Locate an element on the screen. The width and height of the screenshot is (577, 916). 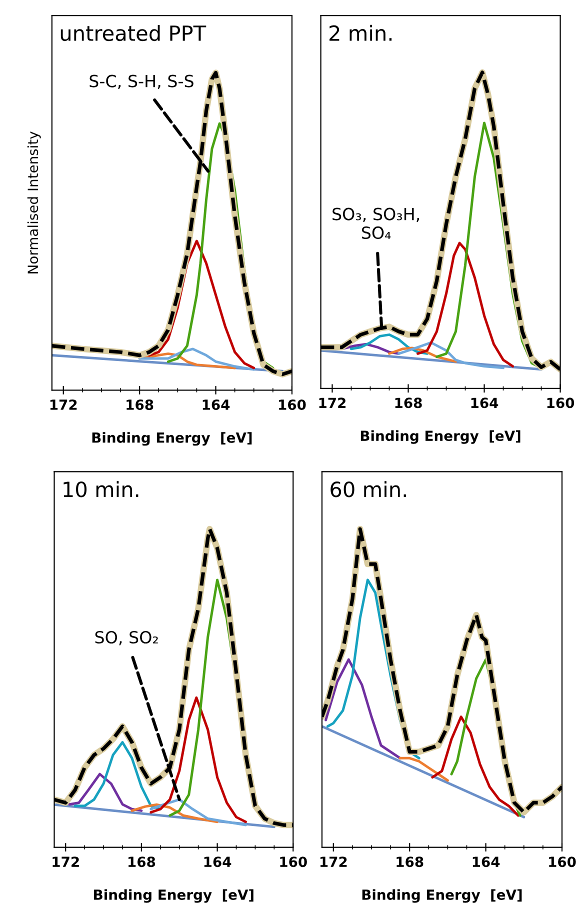
chart-title: 10 min. is located at coordinates (101, 489).